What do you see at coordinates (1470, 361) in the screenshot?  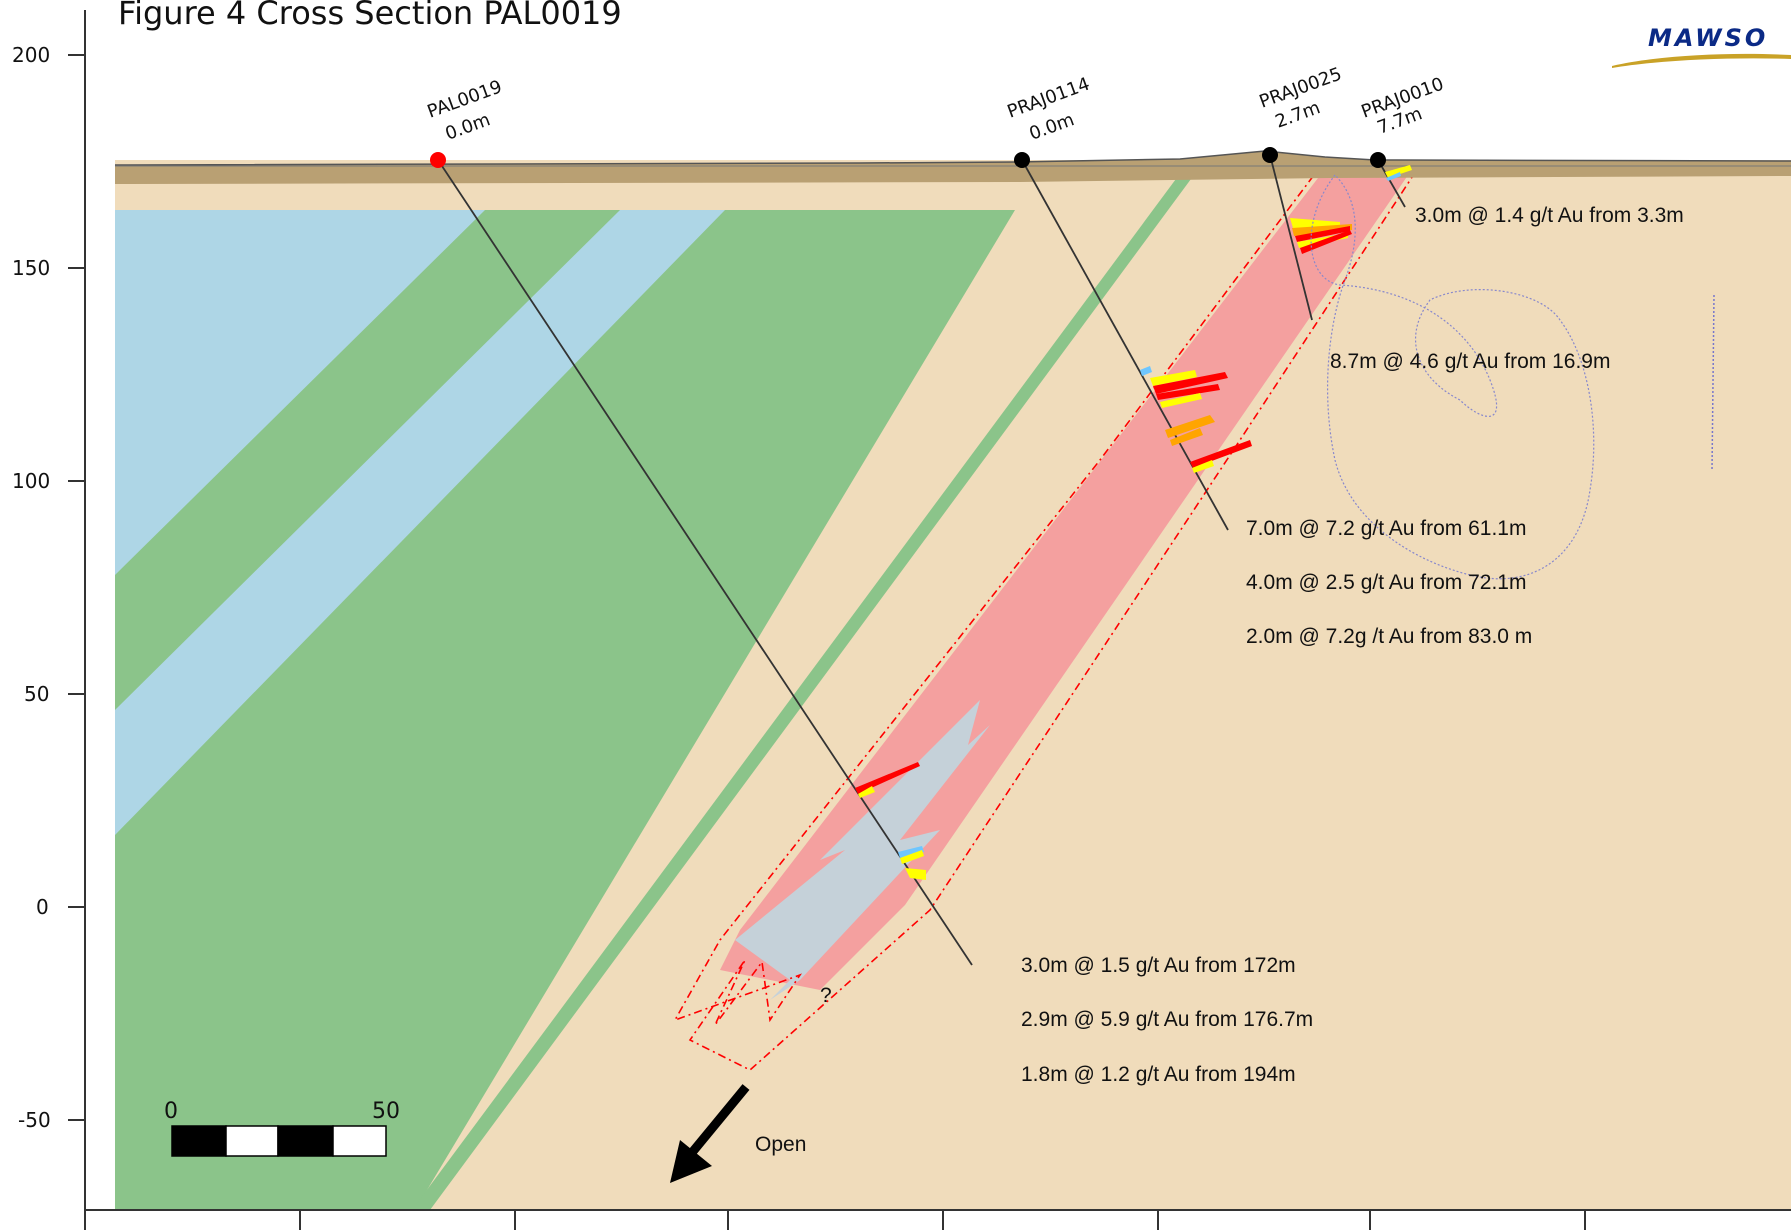 I see `intercept-label: 8.7m @ 4.6 g/t Au from 16.9m` at bounding box center [1470, 361].